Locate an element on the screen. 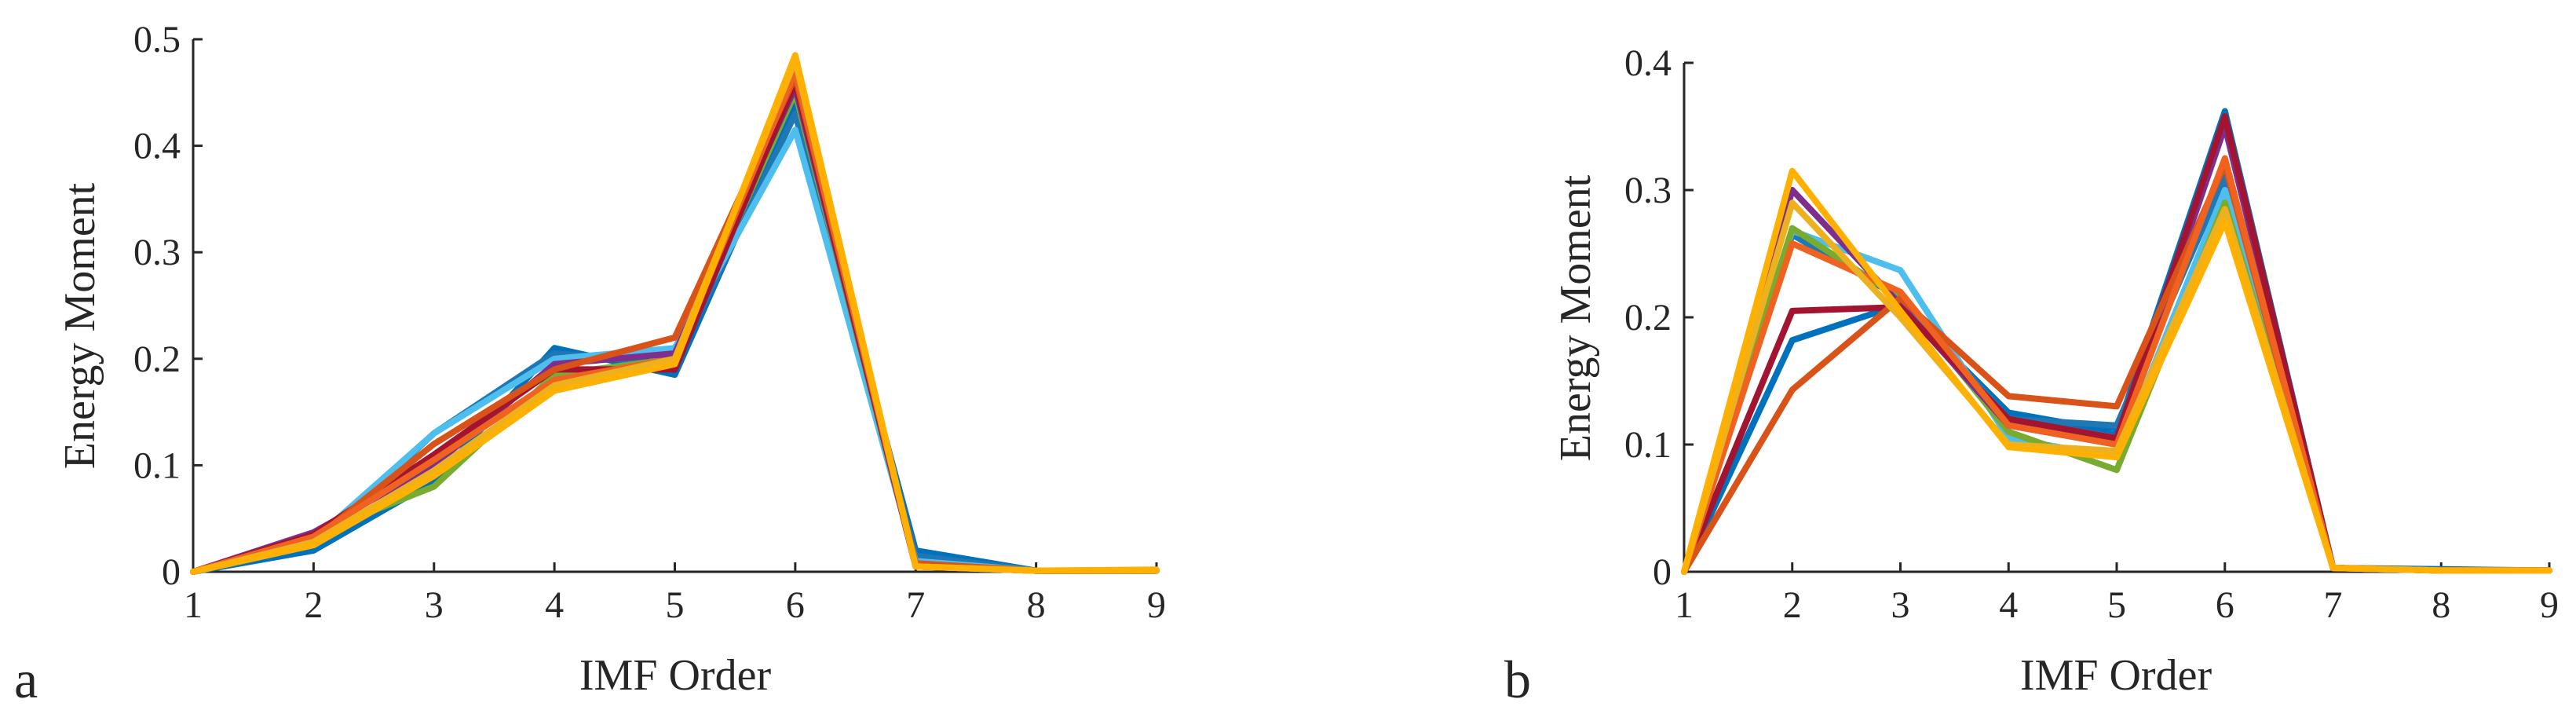  y-tick-label: 0.5 is located at coordinates (157, 39).